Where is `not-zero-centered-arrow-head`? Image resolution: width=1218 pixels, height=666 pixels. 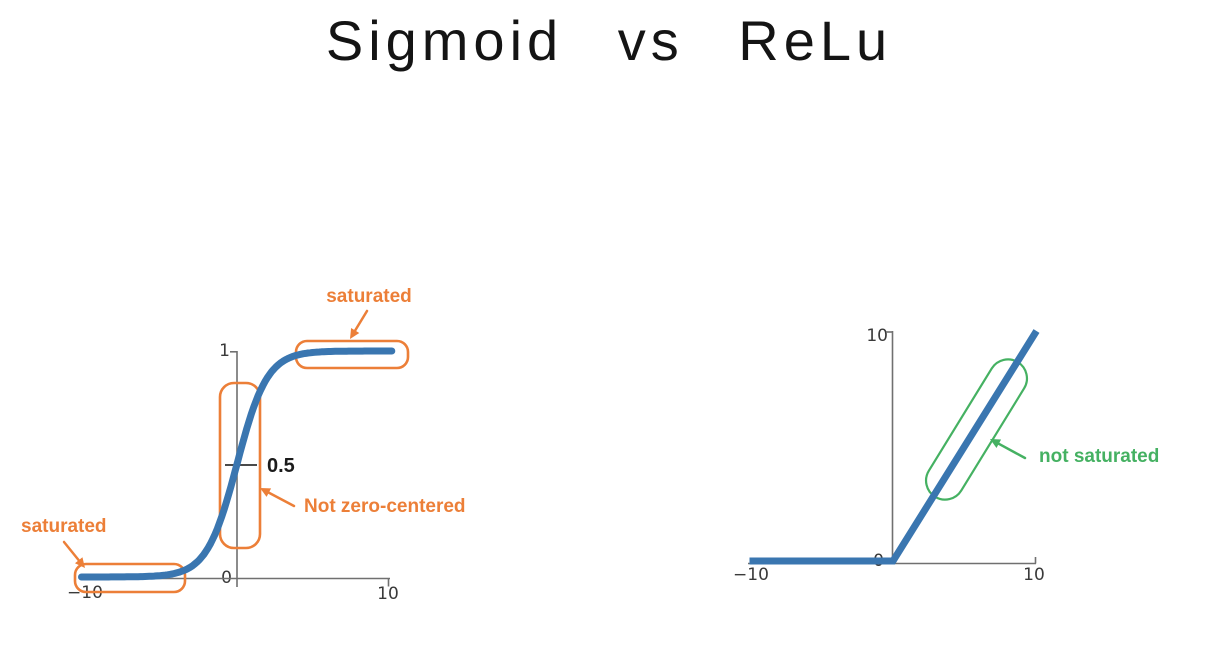
not-zero-centered-arrow-head is located at coordinates (266, 492).